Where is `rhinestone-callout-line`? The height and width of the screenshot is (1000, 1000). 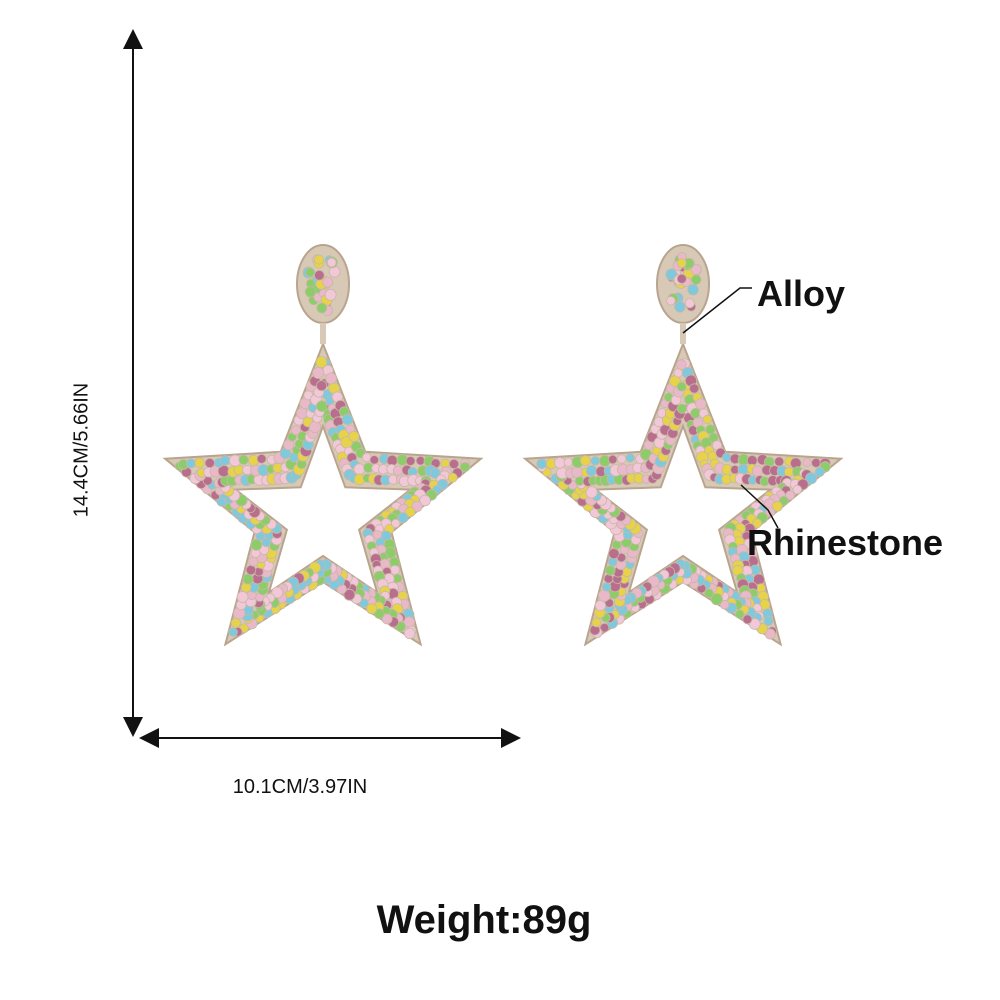
rhinestone-callout-line is located at coordinates (759, 506).